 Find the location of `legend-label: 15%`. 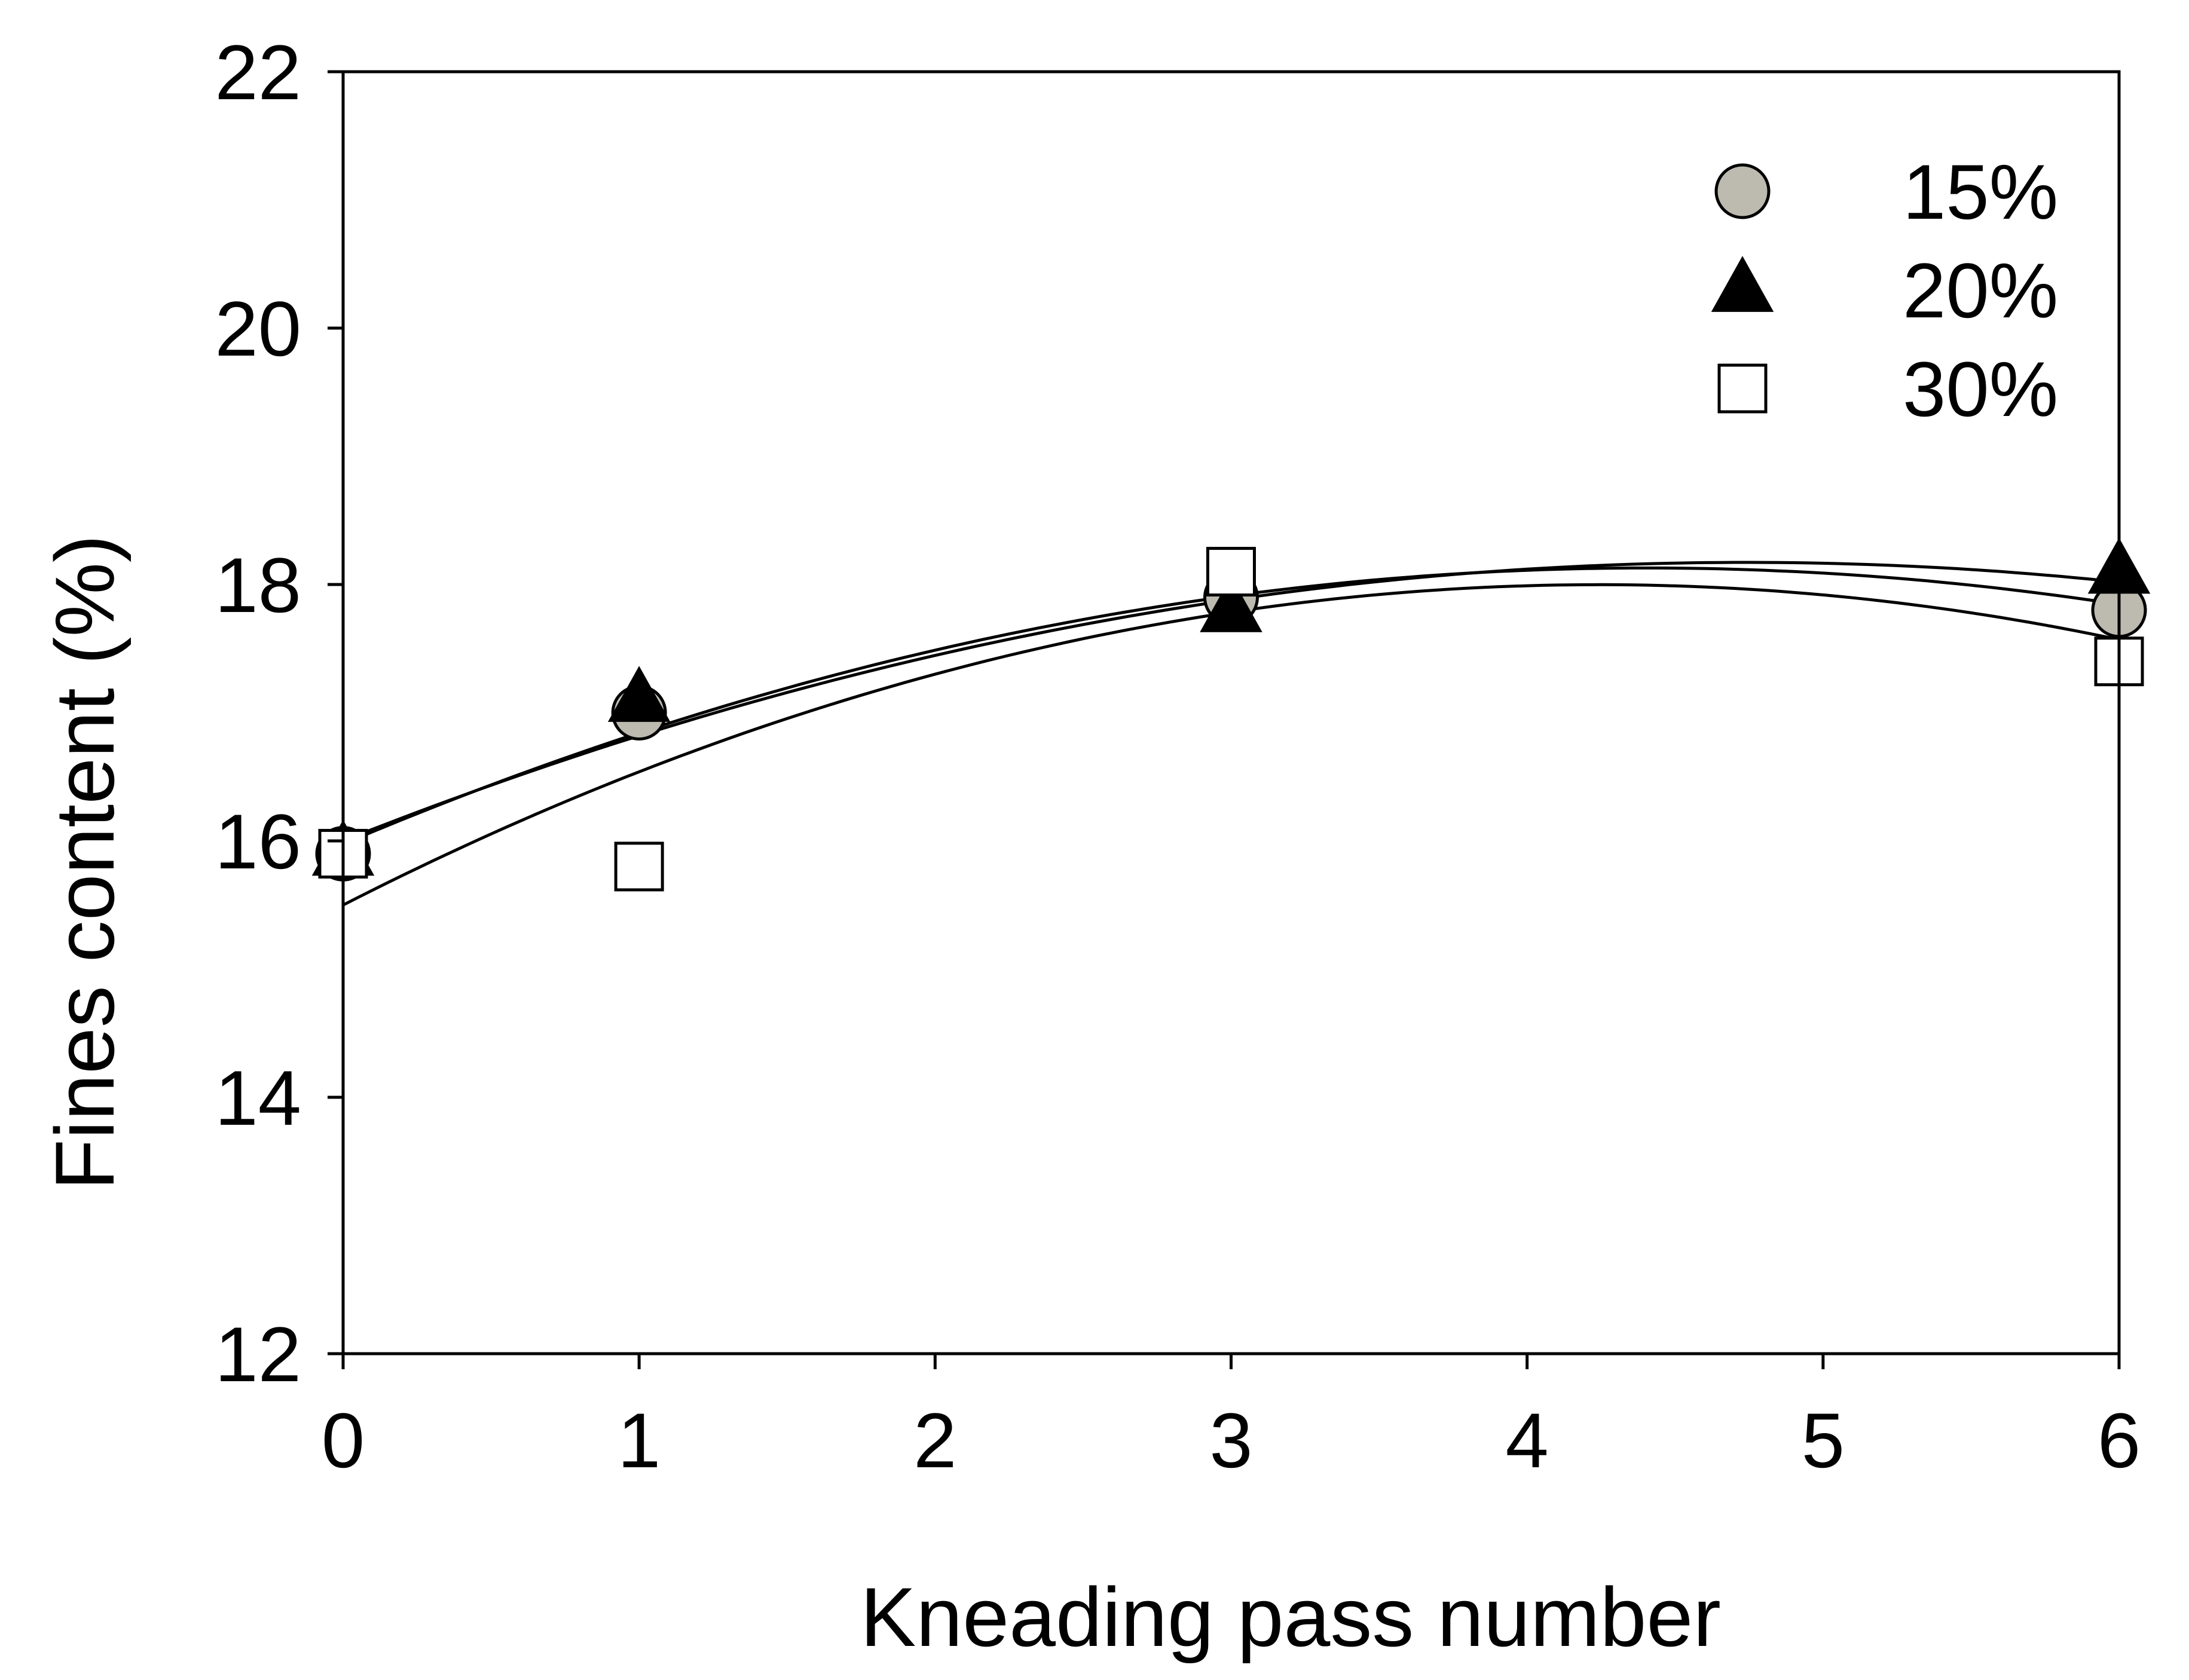

legend-label: 15% is located at coordinates (1980, 191).